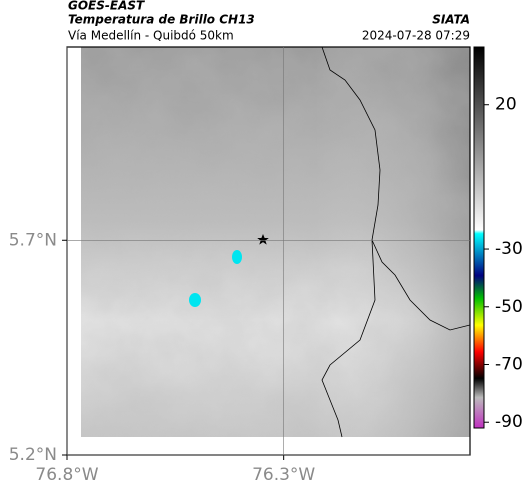  I want to click on colorbar-label: 20, so click(506, 105).